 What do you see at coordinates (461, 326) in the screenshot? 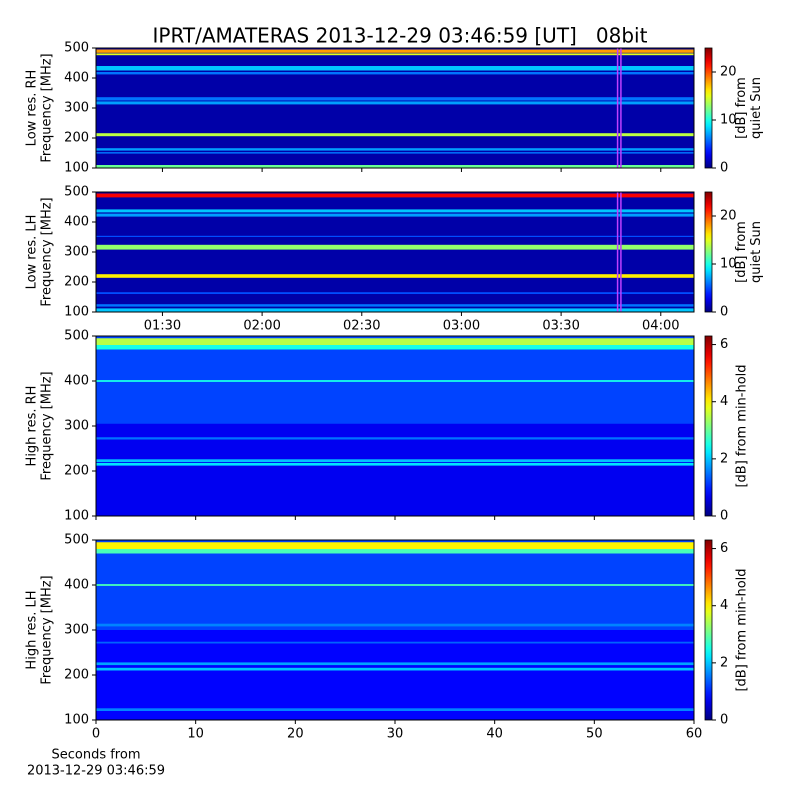
I see `x-tick-label: 03:00` at bounding box center [461, 326].